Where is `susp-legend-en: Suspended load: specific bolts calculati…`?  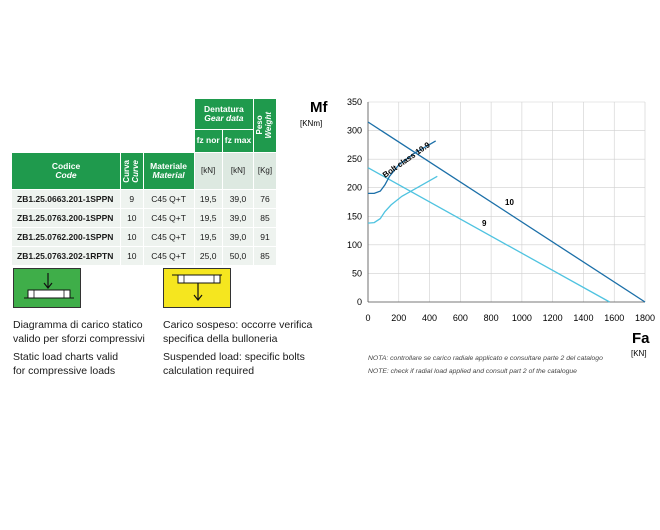 susp-legend-en: Suspended load: specific bolts calculati… is located at coordinates (234, 364).